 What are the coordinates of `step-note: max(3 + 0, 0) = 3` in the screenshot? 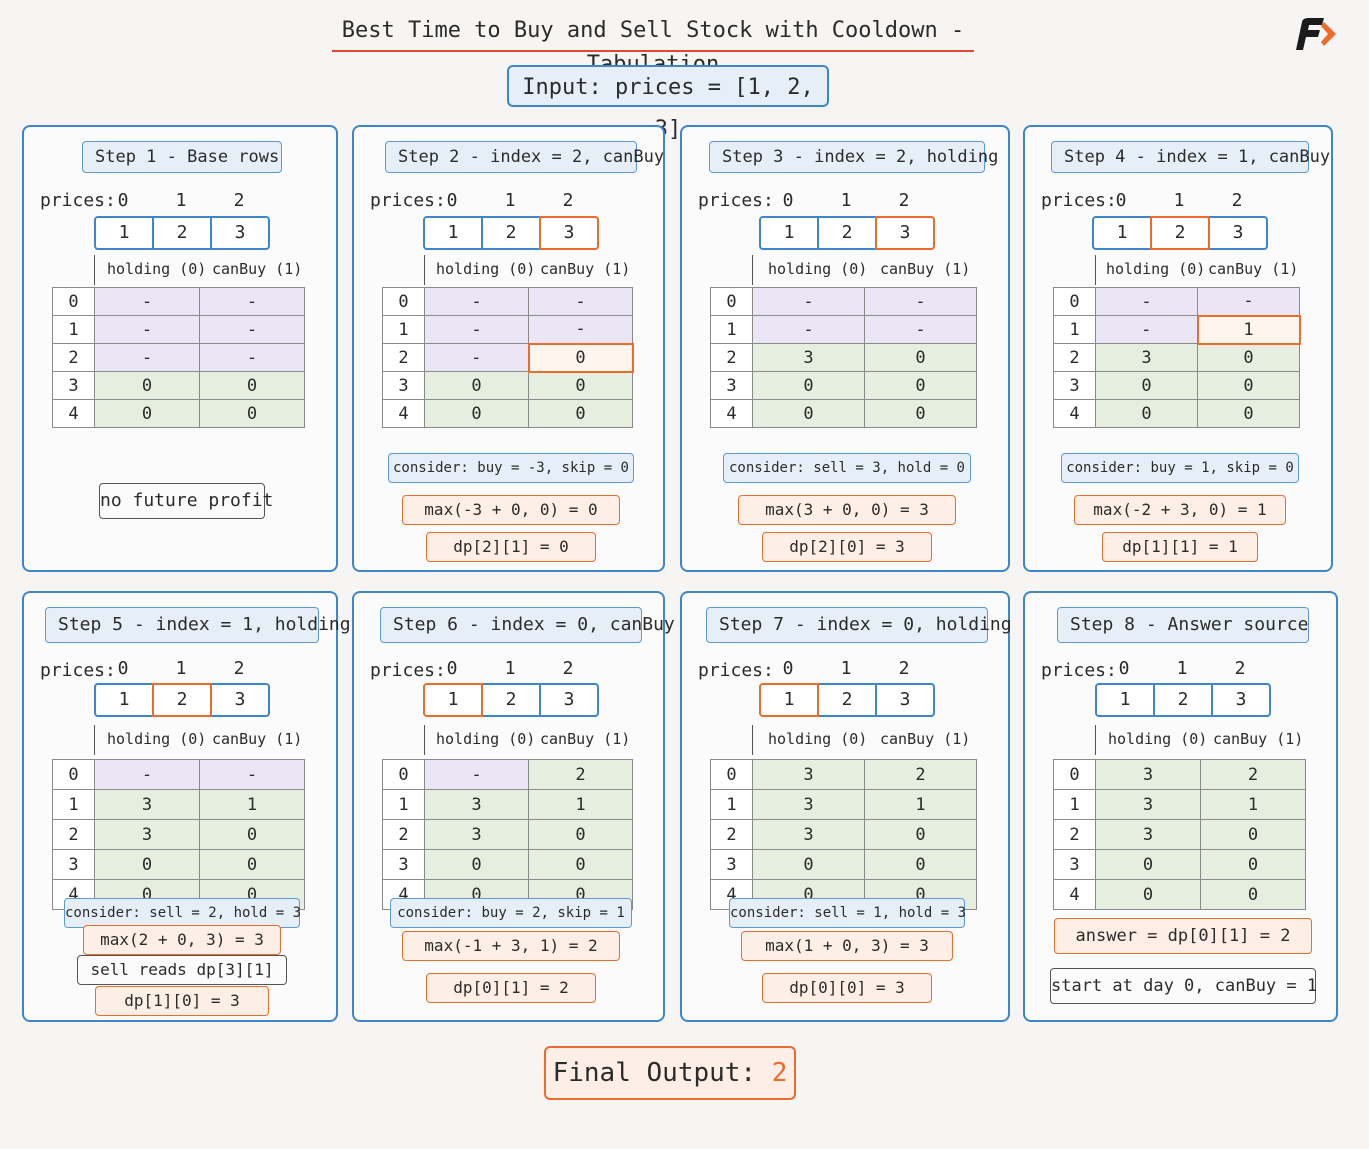 It's located at (847, 510).